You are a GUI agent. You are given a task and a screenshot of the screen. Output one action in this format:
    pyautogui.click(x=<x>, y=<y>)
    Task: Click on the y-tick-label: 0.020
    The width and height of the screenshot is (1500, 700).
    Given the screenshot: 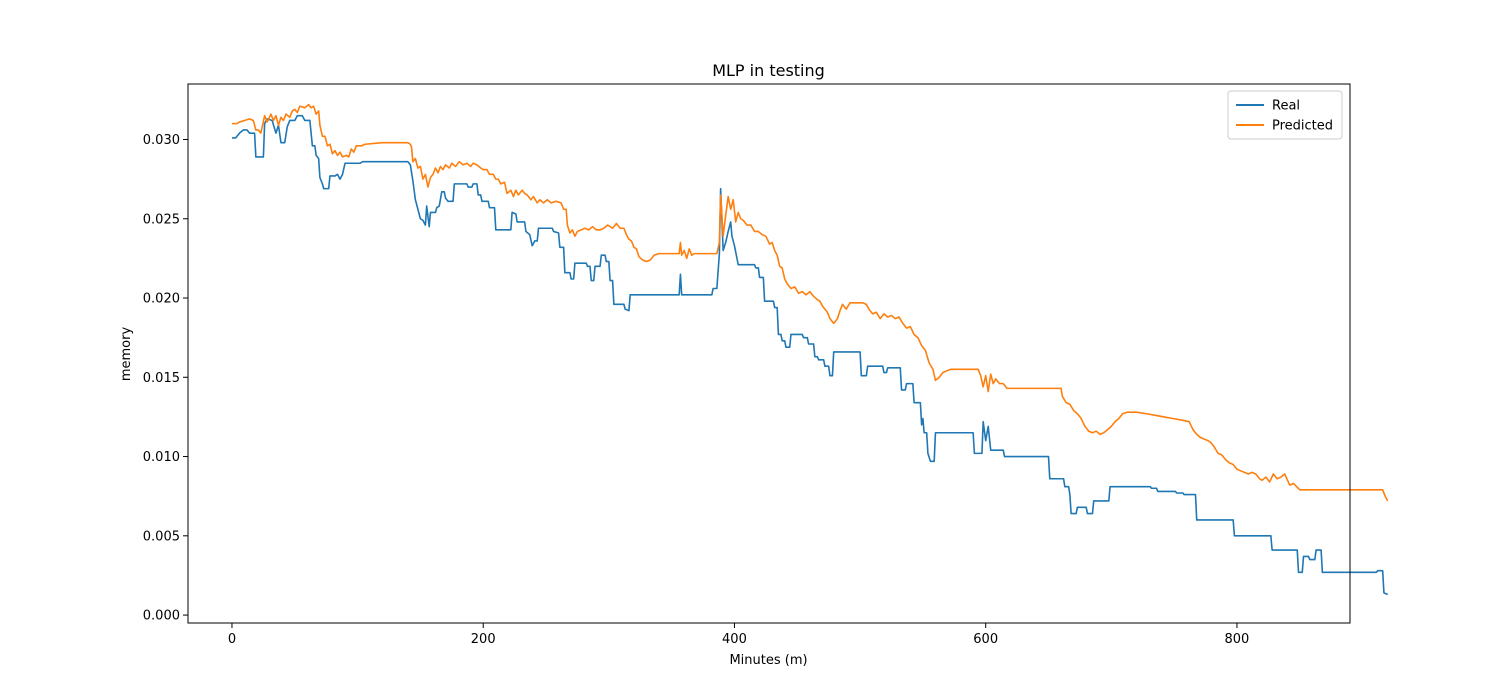 What is the action you would take?
    pyautogui.click(x=161, y=299)
    